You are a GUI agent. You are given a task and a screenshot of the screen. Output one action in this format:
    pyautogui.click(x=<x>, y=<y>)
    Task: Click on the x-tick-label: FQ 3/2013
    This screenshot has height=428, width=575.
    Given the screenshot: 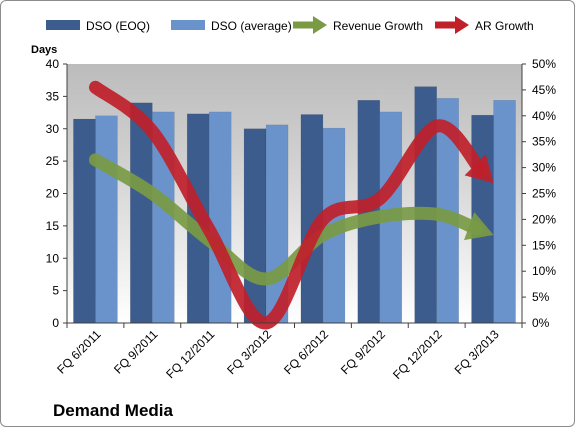 What is the action you would take?
    pyautogui.click(x=477, y=352)
    